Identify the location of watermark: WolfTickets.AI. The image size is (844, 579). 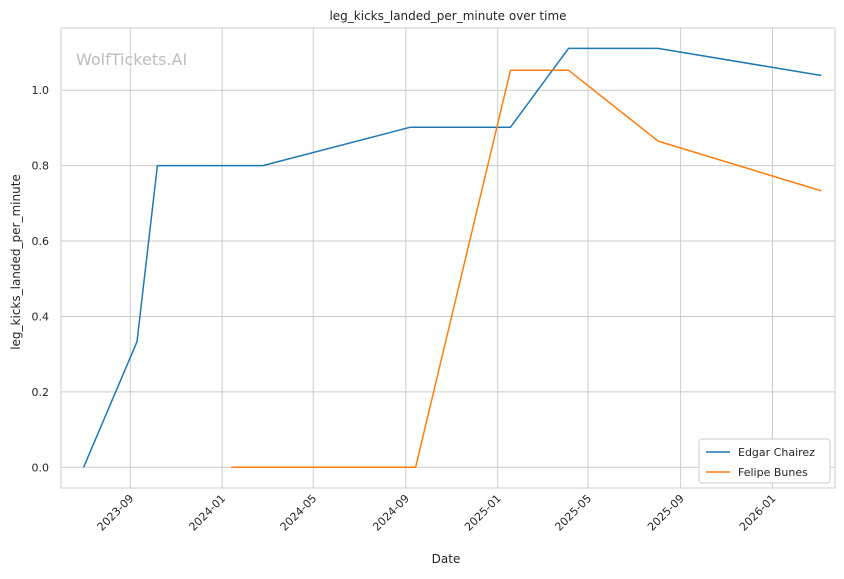
(131, 59).